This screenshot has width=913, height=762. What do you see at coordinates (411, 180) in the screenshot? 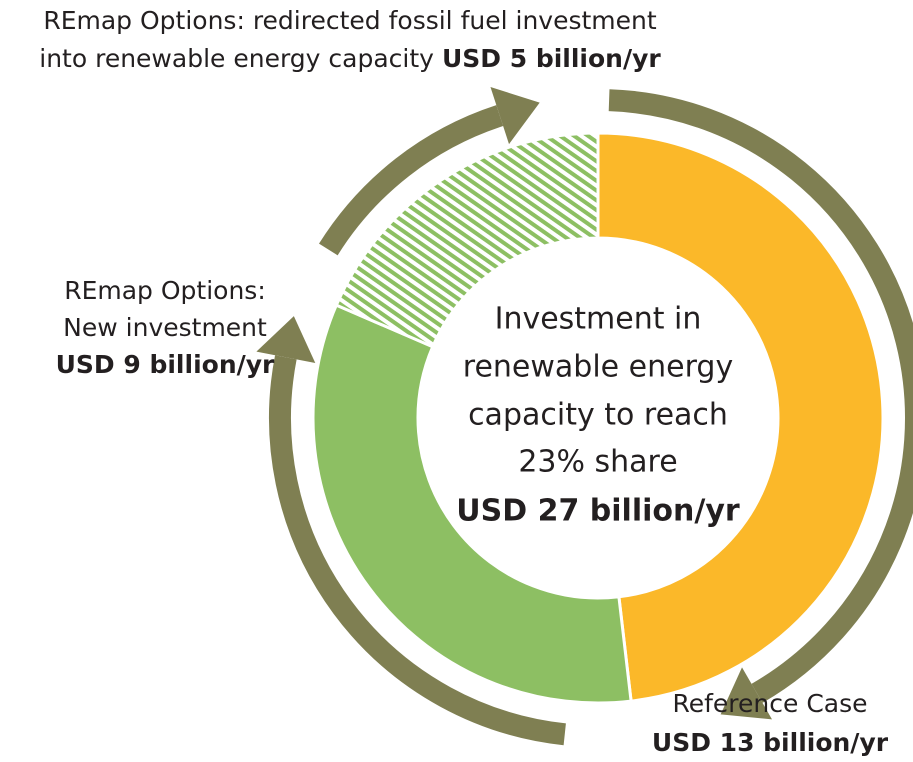
I see `cycle-arrow` at bounding box center [411, 180].